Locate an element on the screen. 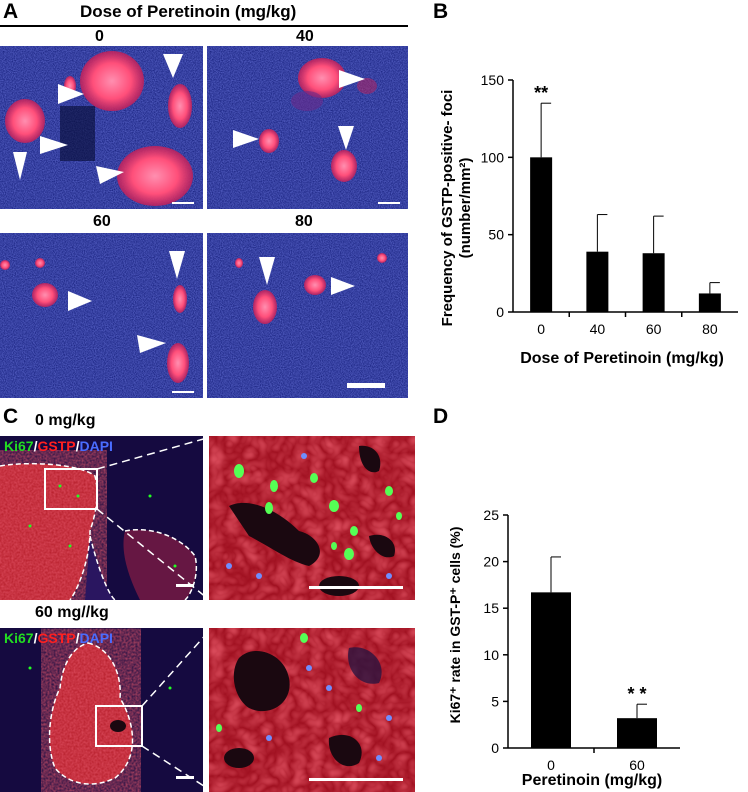 This screenshot has height=792, width=748. panel-c-label-top: 0 mg/kg is located at coordinates (65, 420).